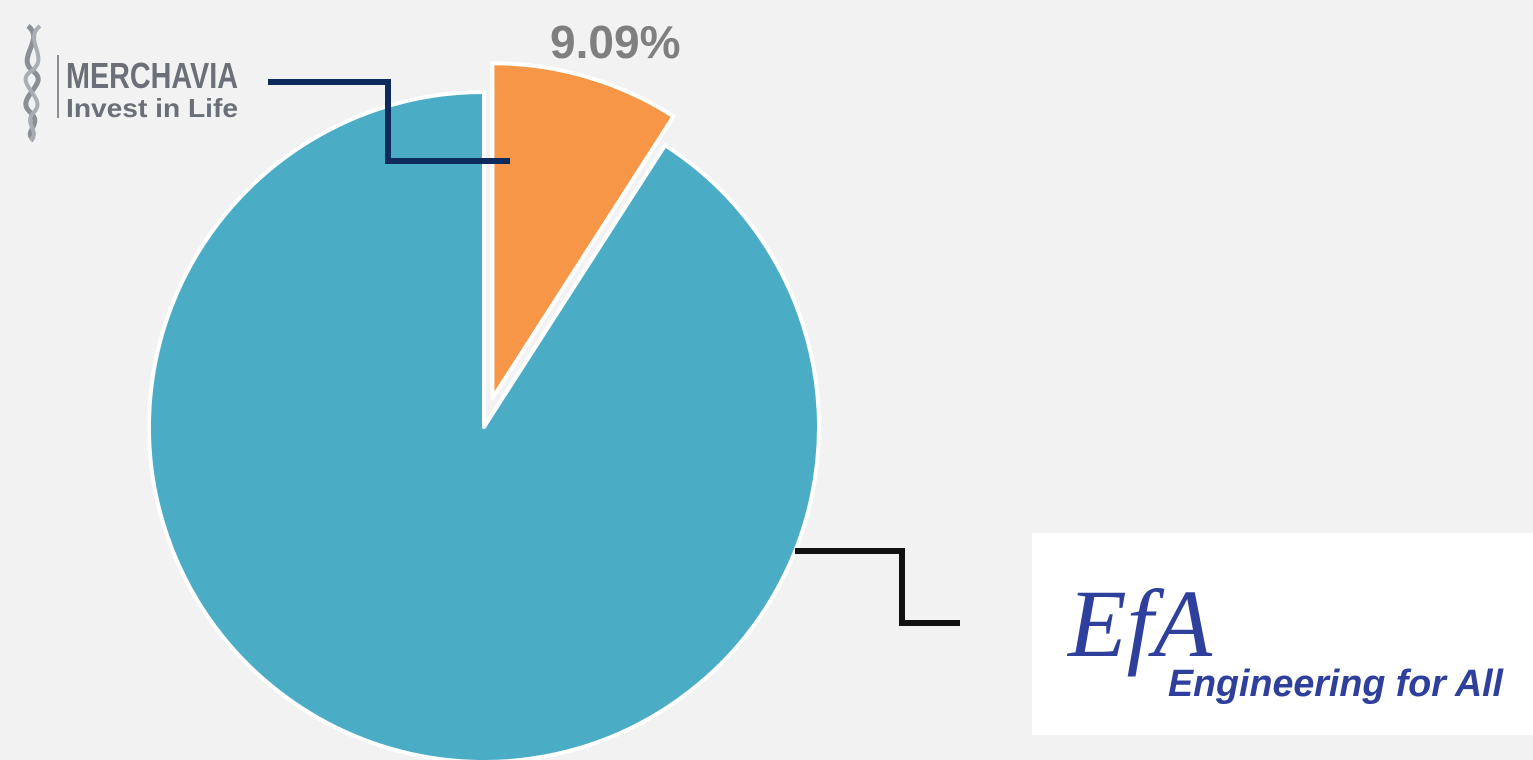 The image size is (1533, 760). Describe the element at coordinates (1139, 623) in the screenshot. I see `legend-label: EfA` at that location.